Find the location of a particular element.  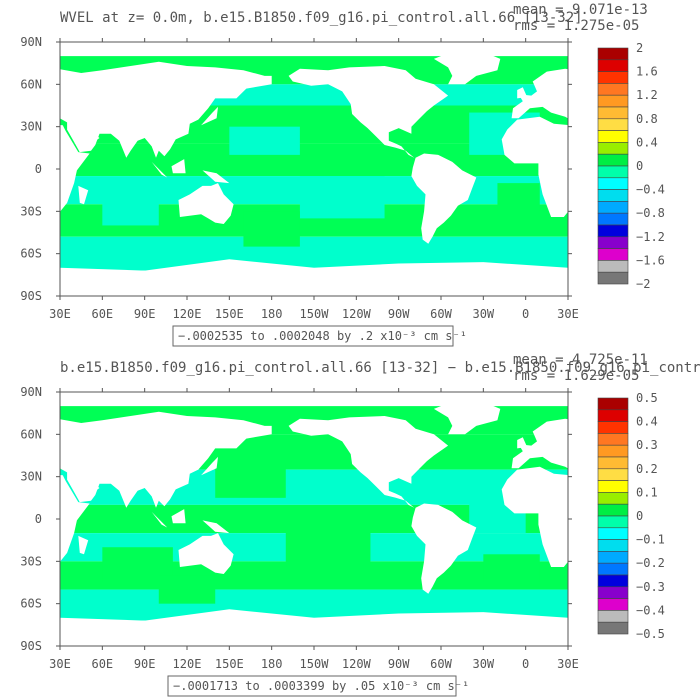

x-tick-label: 30W is located at coordinates (483, 664).